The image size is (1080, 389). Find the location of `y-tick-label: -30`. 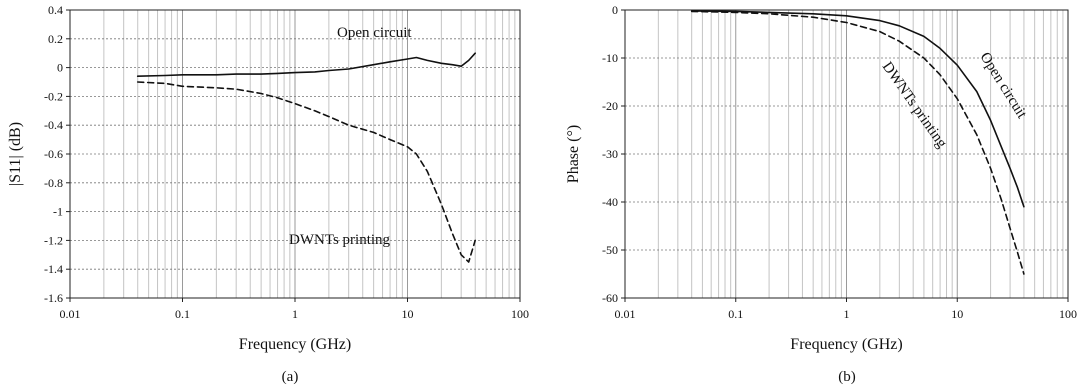

y-tick-label: -30 is located at coordinates (610, 154).